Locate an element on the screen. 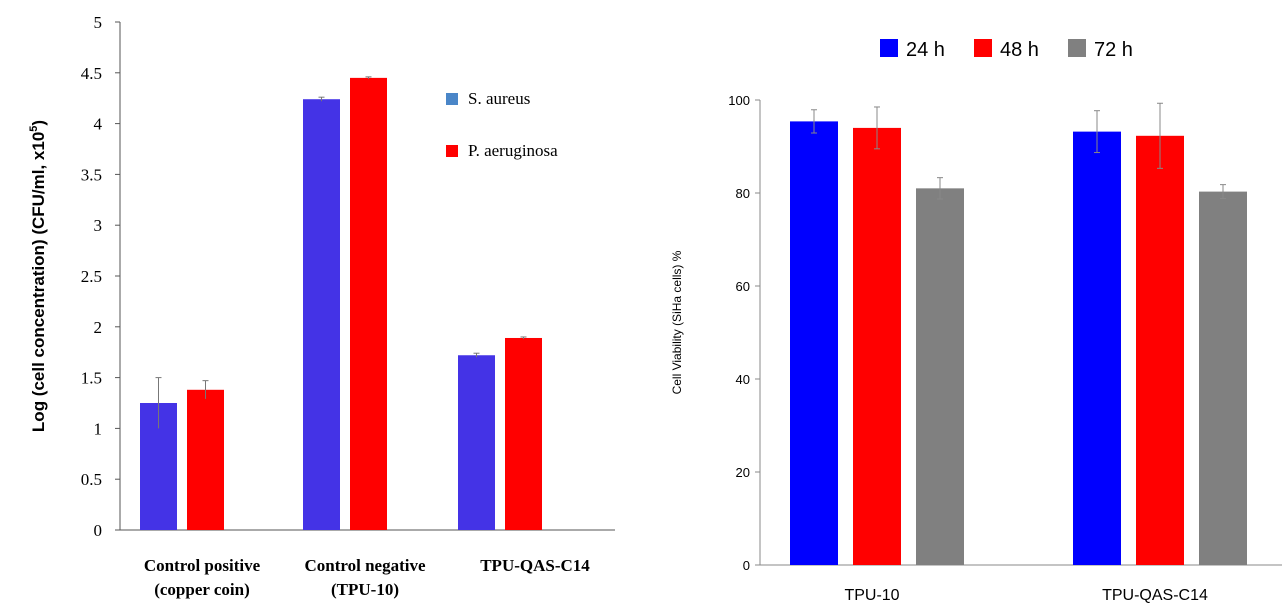 This screenshot has height=606, width=1284. x-category-label: TPU-10 is located at coordinates (871, 595).